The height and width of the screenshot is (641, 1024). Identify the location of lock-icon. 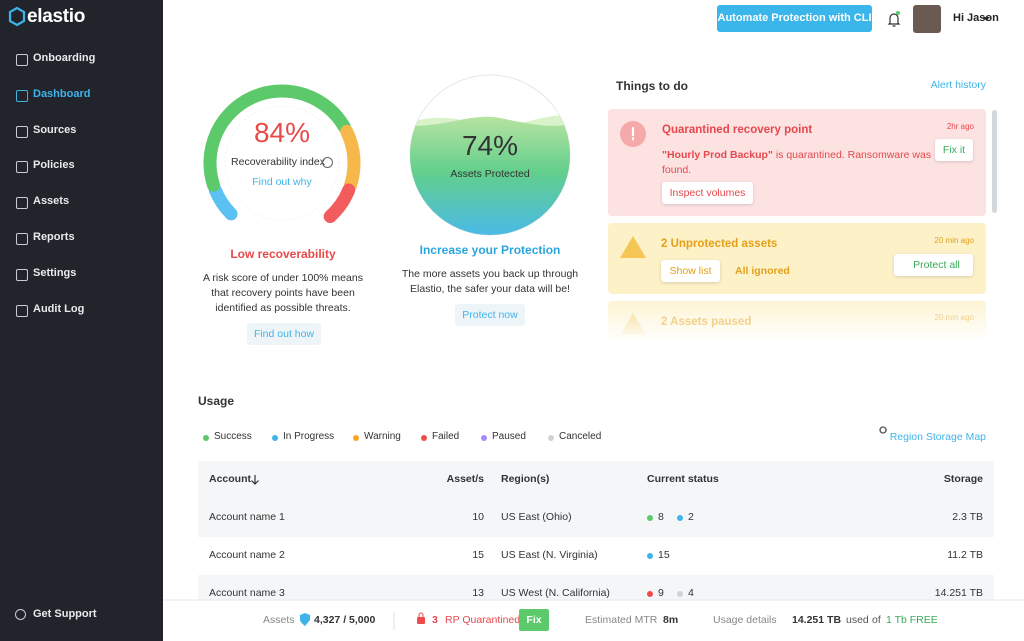
(421, 620).